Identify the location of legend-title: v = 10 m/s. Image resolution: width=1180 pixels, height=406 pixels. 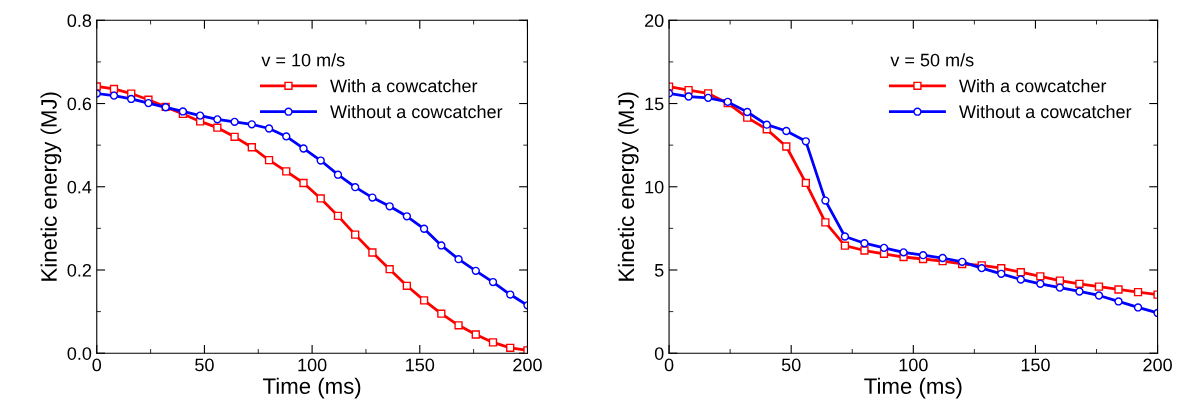
(303, 60).